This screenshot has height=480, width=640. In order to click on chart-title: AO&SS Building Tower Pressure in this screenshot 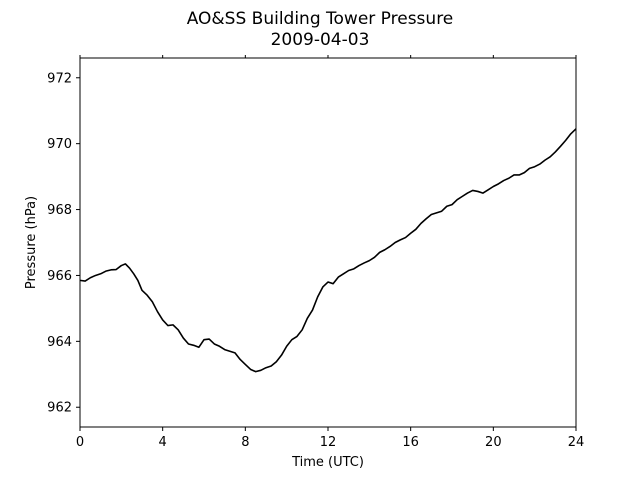, I will do `click(320, 19)`.